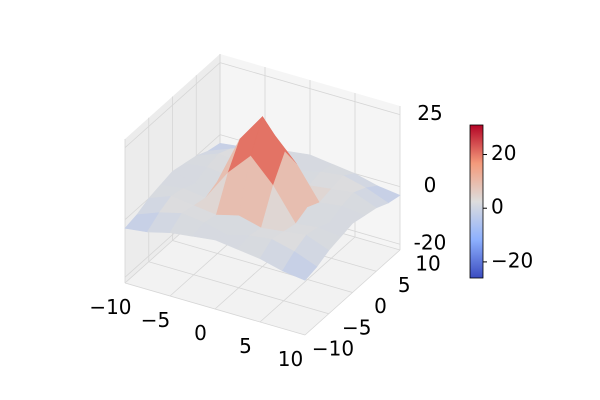 Image resolution: width=600 pixels, height=400 pixels. Describe the element at coordinates (333, 349) in the screenshot. I see `y-tick-label: −10` at that location.